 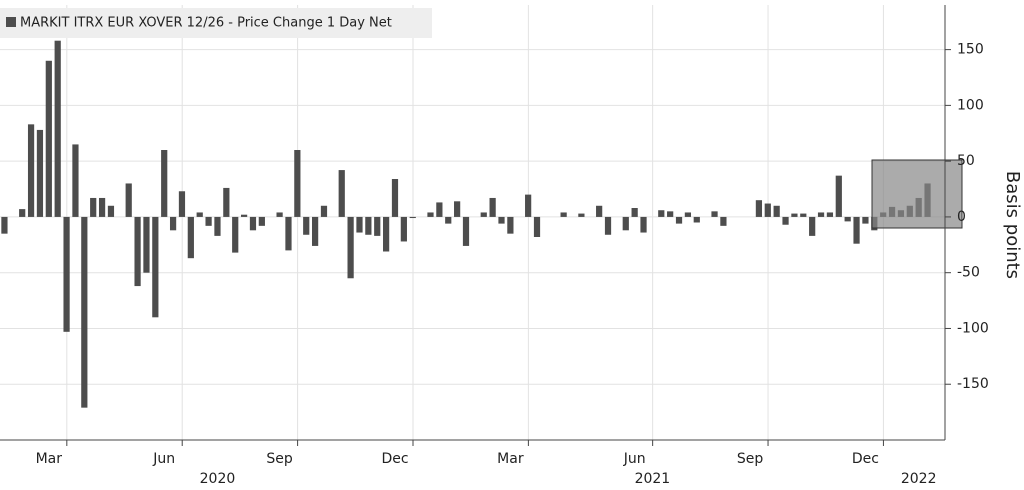 I want to click on x-tick-label: Sep, so click(x=279, y=459).